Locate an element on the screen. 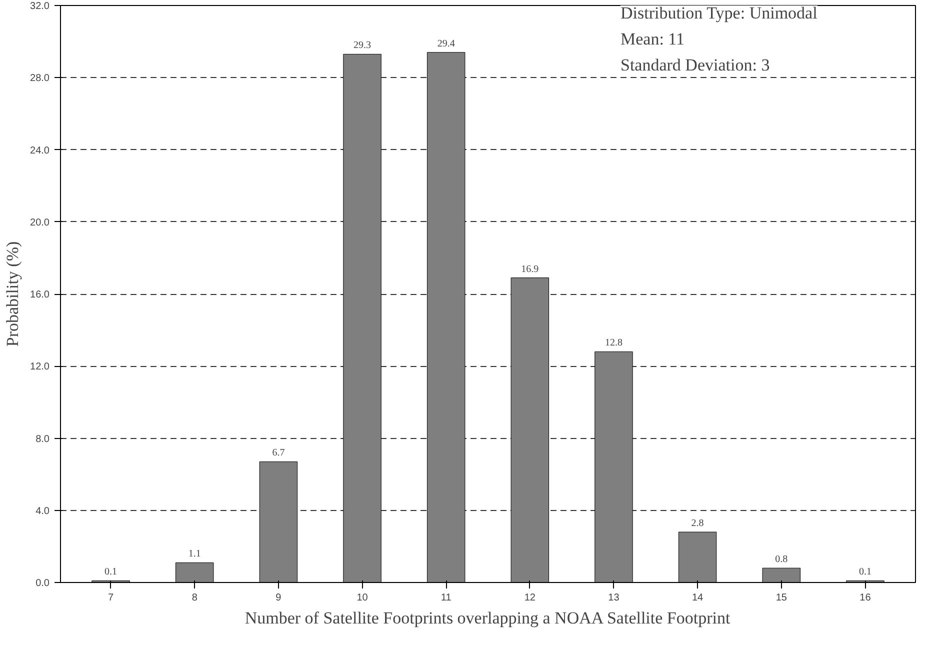  data-label: 29.3 is located at coordinates (363, 46).